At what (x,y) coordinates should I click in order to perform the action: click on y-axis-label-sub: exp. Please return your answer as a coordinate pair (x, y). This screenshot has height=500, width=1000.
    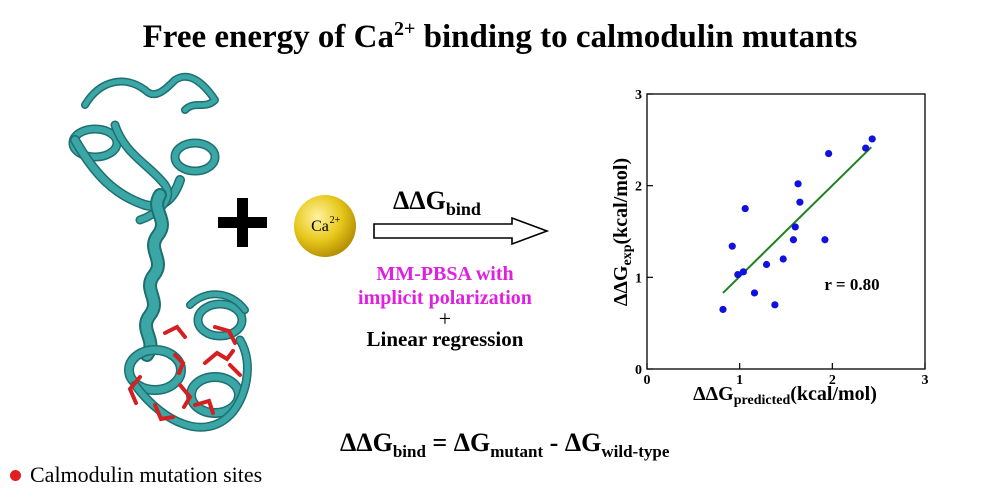
    Looking at the image, I should click on (627, 254).